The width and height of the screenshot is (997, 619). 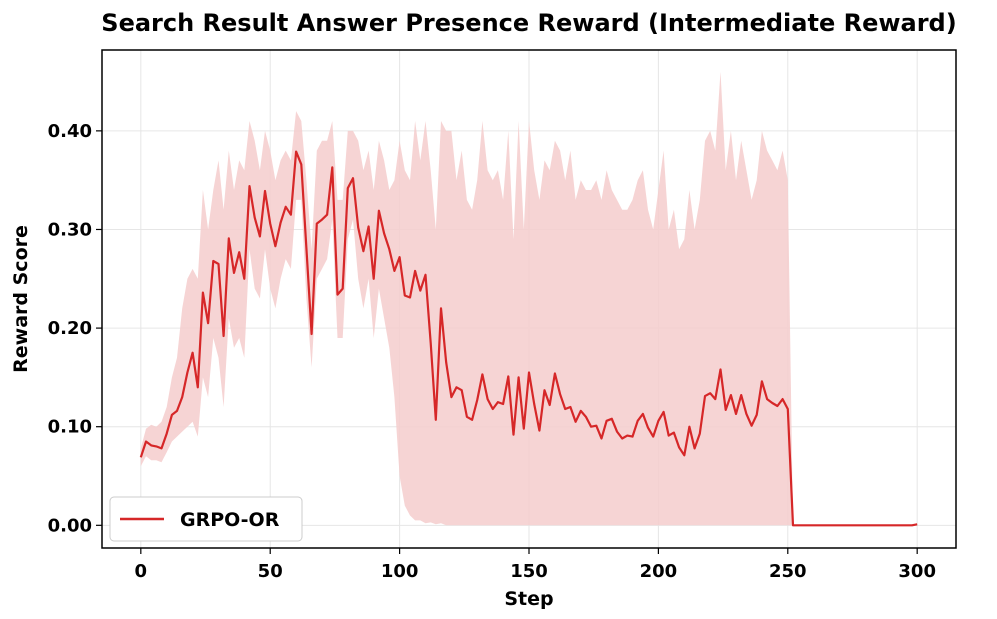 What do you see at coordinates (270, 571) in the screenshot?
I see `x-tick-label: 50` at bounding box center [270, 571].